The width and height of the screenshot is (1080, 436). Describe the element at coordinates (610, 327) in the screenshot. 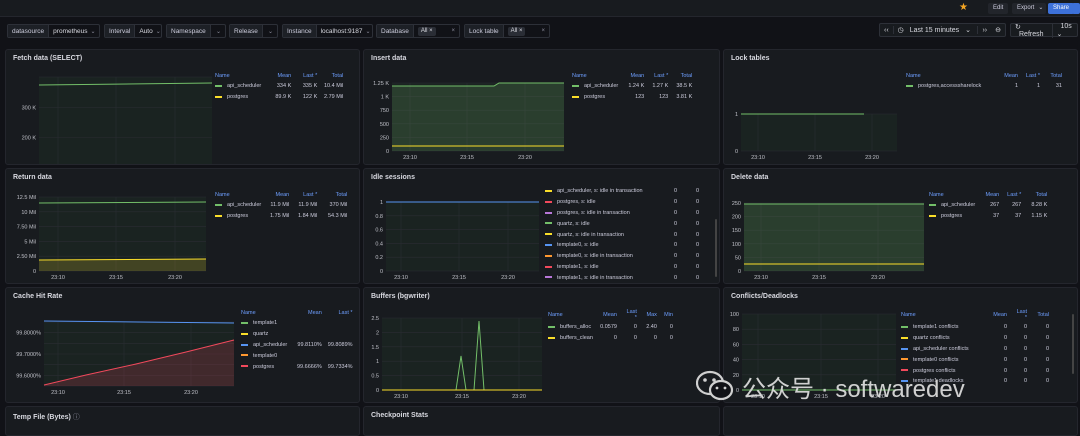

I see `legend-row: buffers_alloc 0.0579 0 2.40 0` at that location.